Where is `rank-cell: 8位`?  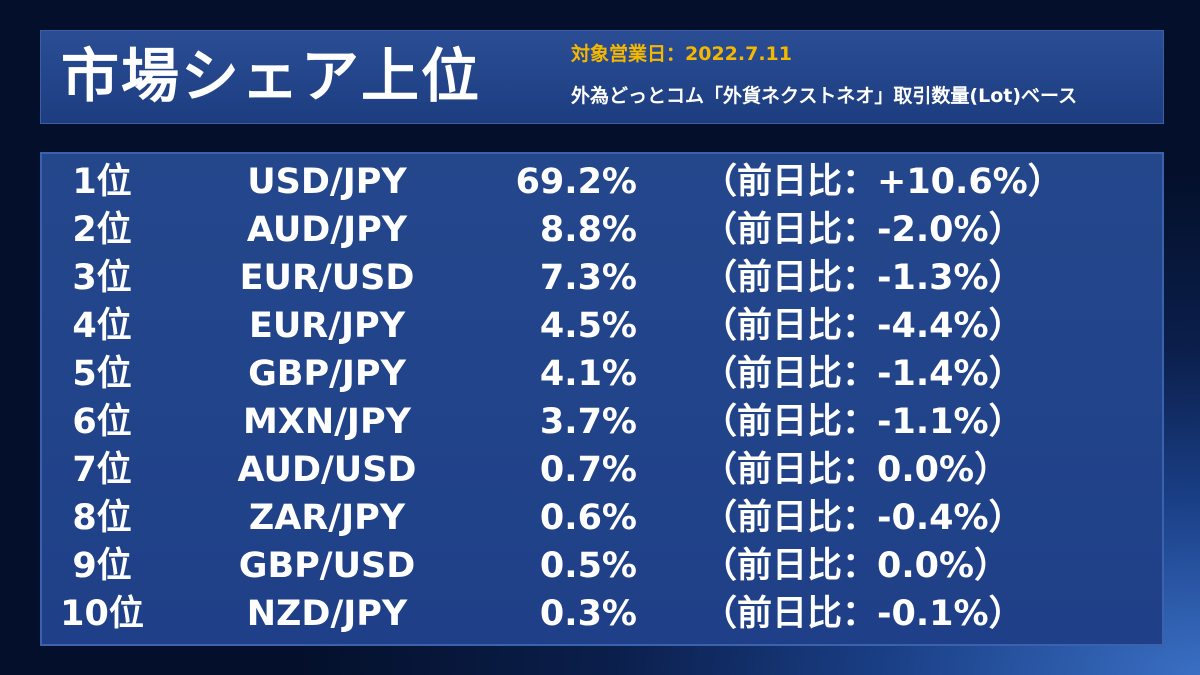
rank-cell: 8位 is located at coordinates (102, 518).